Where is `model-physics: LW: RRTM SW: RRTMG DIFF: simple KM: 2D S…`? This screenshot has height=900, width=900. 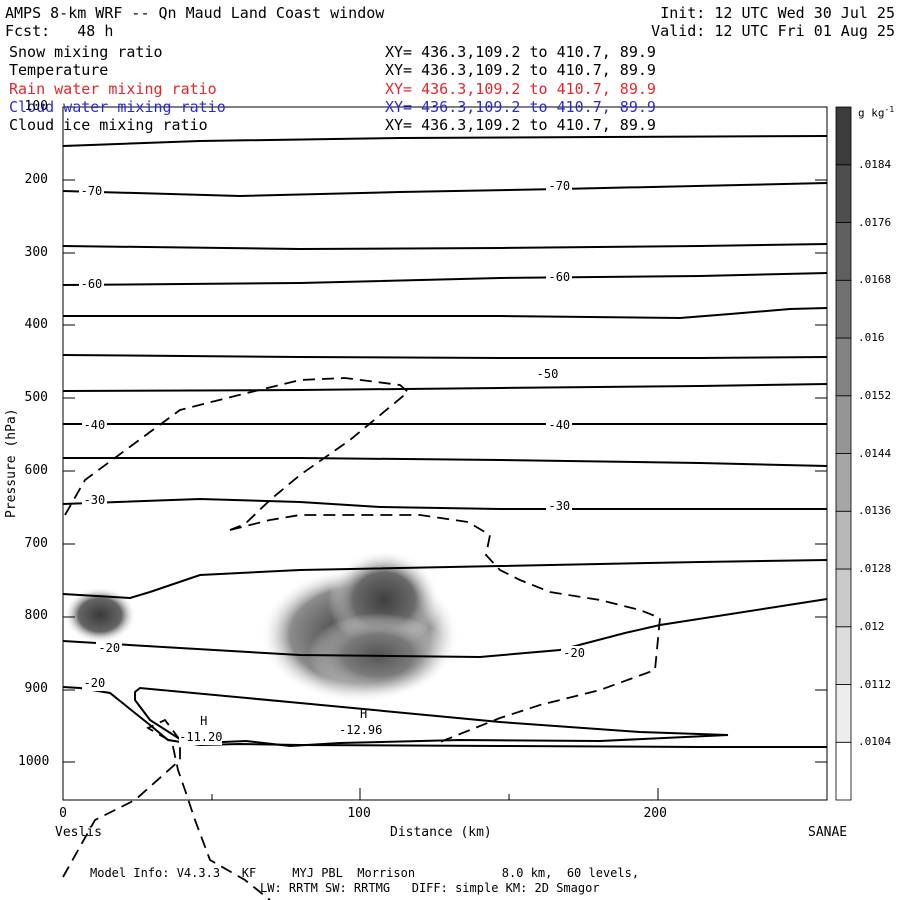 model-physics: LW: RRTM SW: RRTMG DIFF: simple KM: 2D S… is located at coordinates (430, 888).